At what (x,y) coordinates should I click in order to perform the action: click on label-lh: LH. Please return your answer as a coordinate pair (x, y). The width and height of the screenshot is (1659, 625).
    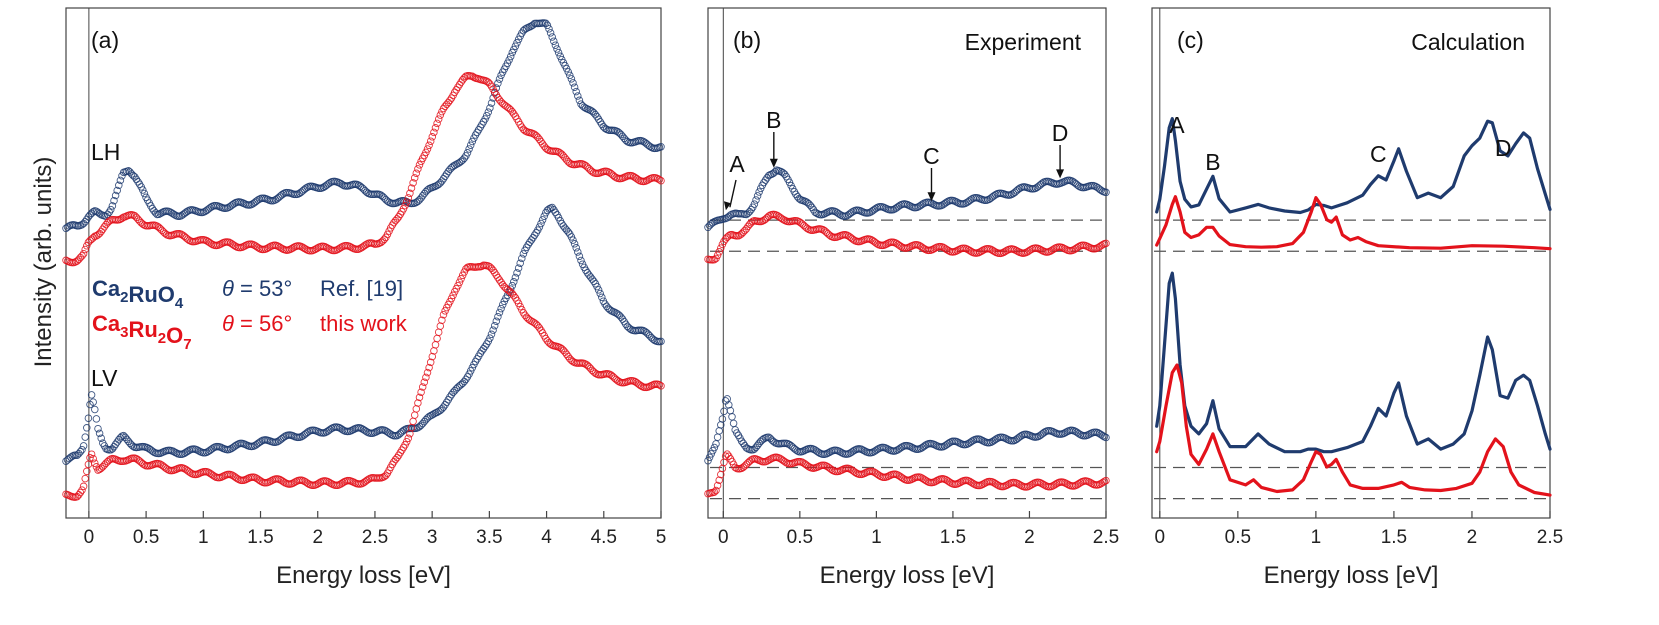
    Looking at the image, I should click on (105, 152).